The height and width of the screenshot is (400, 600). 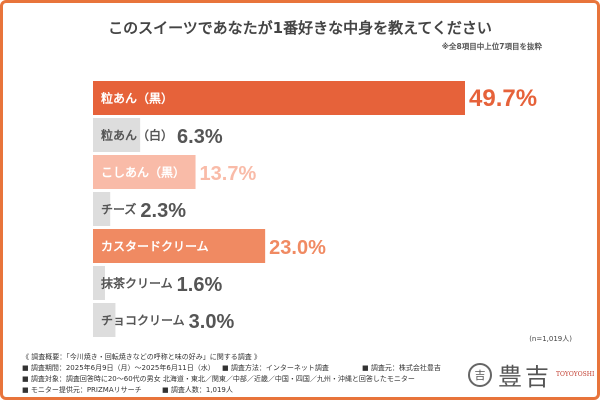 What do you see at coordinates (118, 209) in the screenshot?
I see `category-label: チーズ` at bounding box center [118, 209].